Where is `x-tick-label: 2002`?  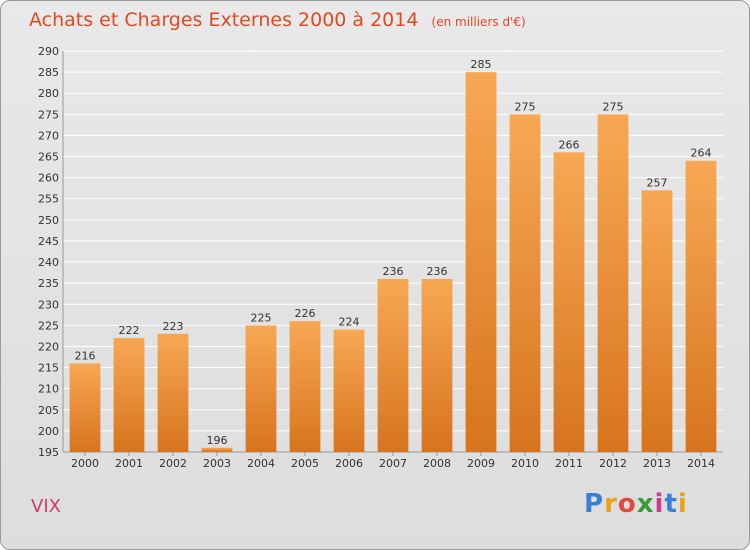 x-tick-label: 2002 is located at coordinates (173, 463).